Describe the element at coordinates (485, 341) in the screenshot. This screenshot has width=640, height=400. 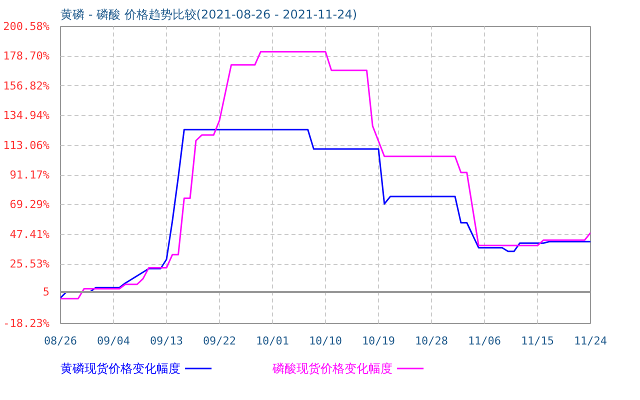
I see `x-tick-label: 11/06` at that location.